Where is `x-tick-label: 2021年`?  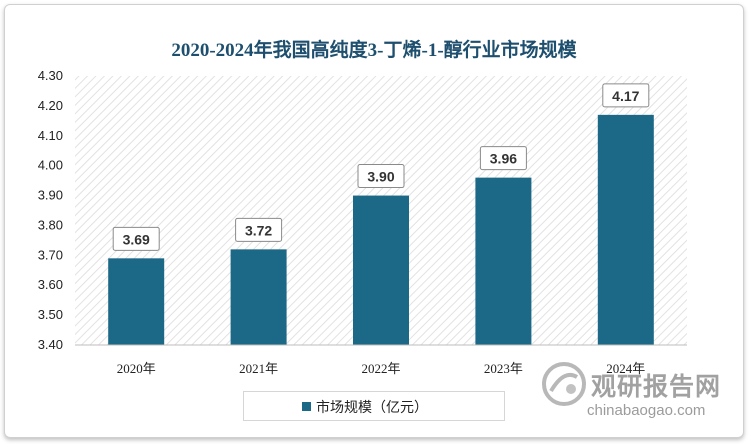
x-tick-label: 2021年 is located at coordinates (258, 368).